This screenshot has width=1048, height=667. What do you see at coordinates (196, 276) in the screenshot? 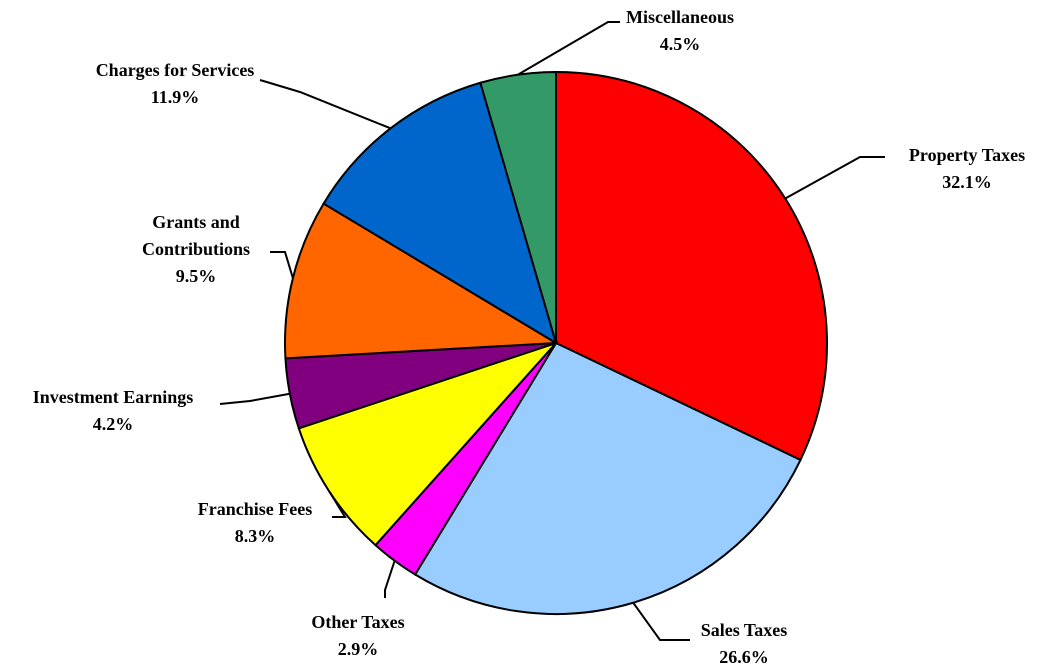
I see `value-label: 9.5%` at bounding box center [196, 276].